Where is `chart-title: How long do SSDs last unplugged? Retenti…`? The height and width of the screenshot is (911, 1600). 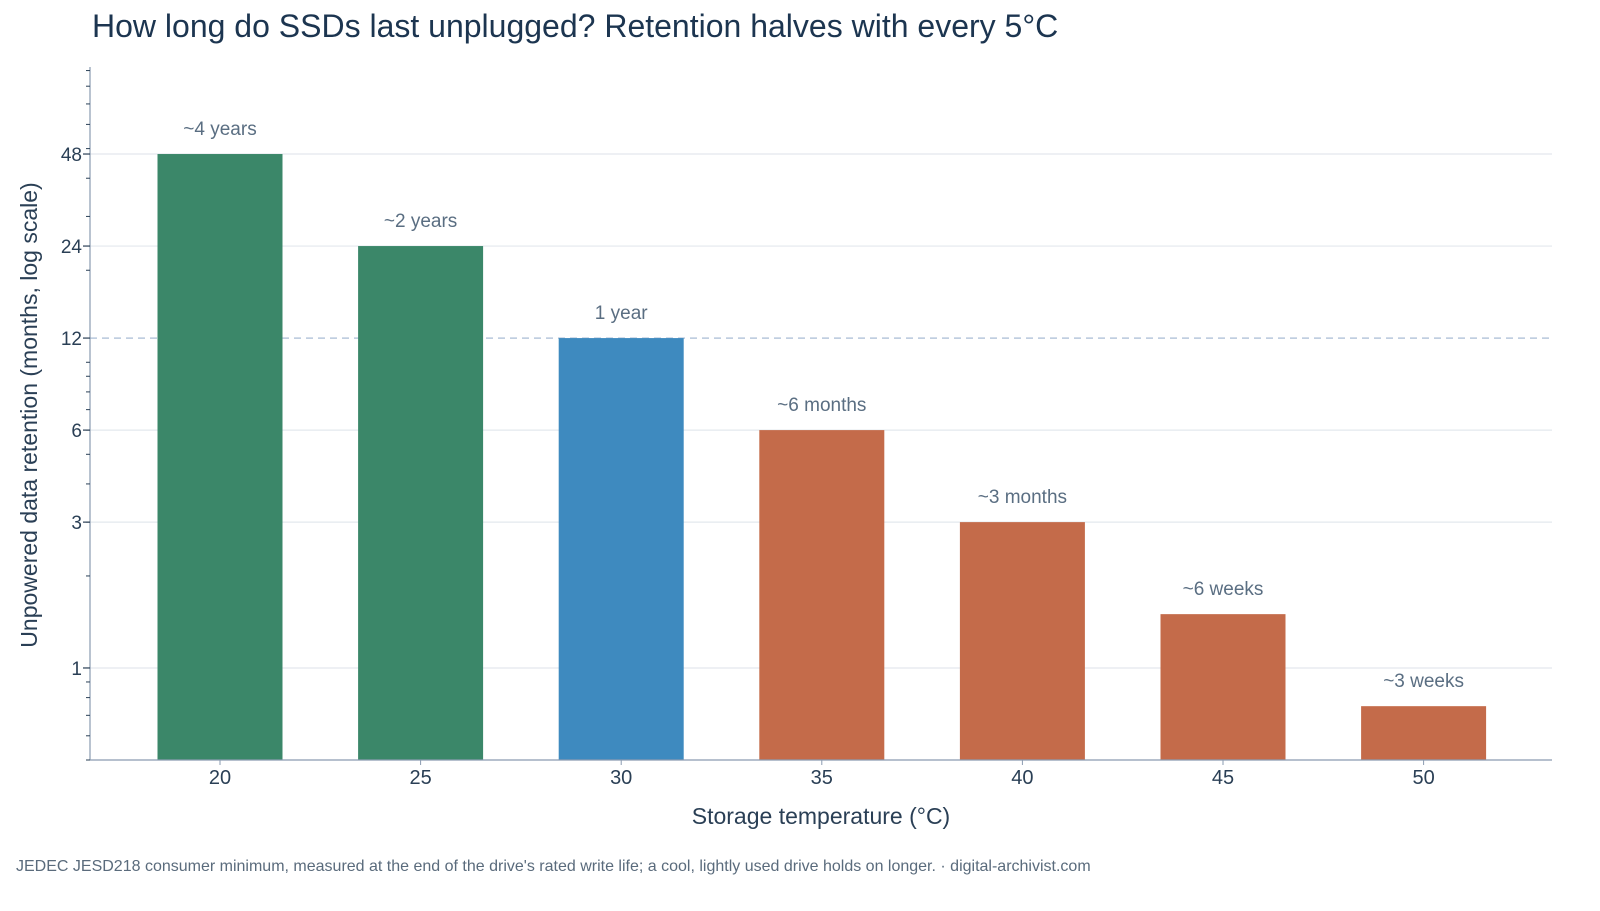
chart-title: How long do SSDs last unplugged? Retenti… is located at coordinates (575, 26).